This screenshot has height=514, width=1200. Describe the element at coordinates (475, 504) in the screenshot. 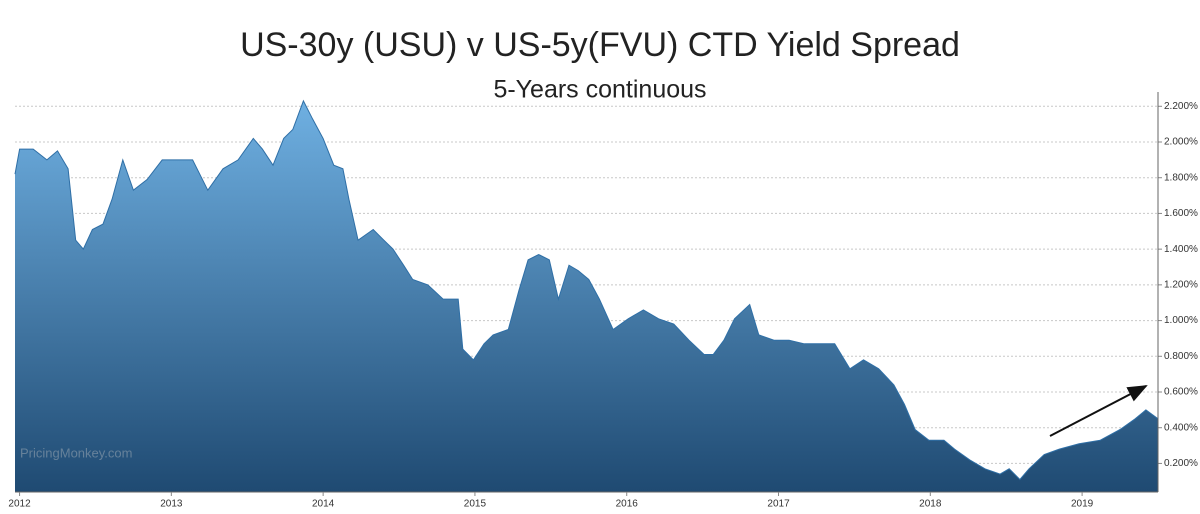

I see `x-tick-label: 2015` at that location.